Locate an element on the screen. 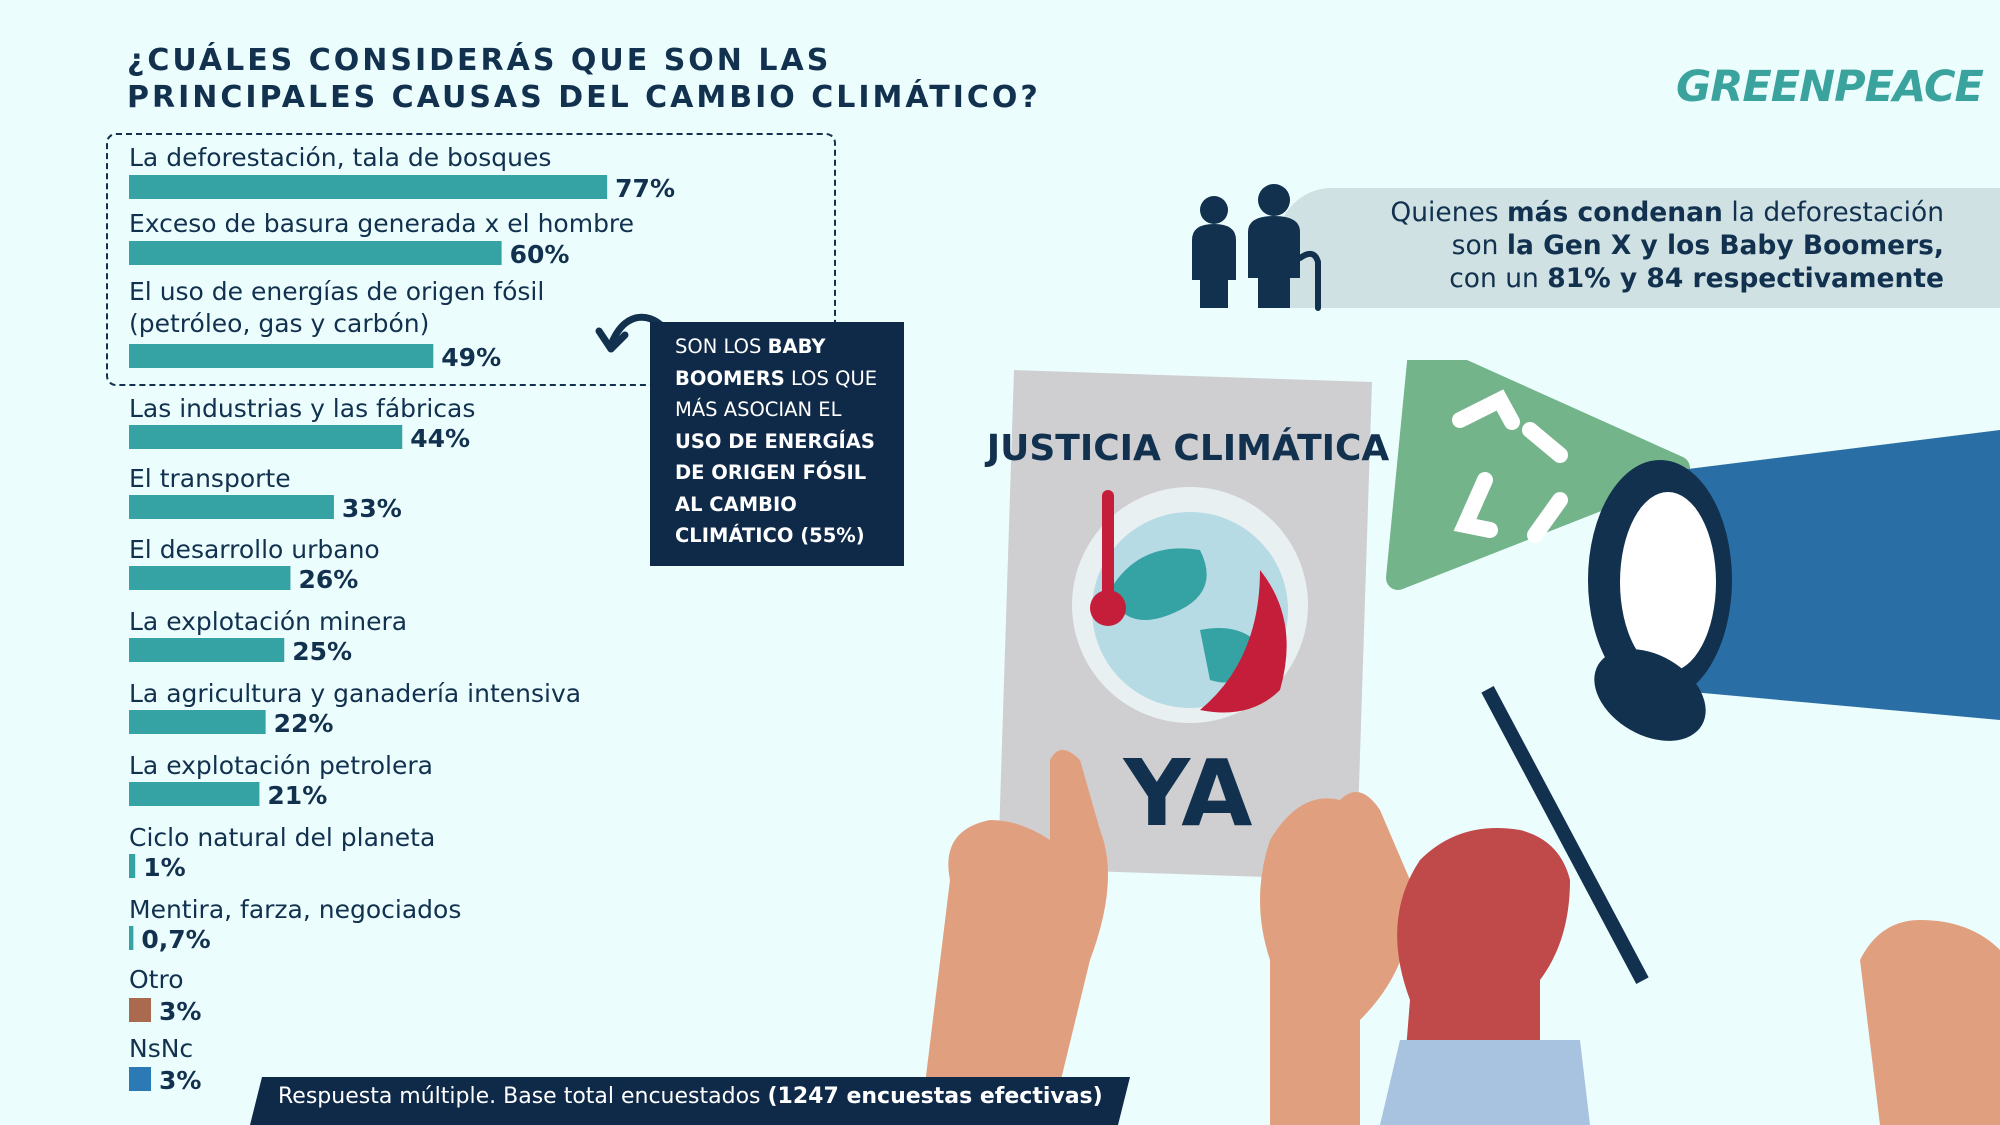 The image size is (2000, 1125). category-label: El uso de energías de origen fósil is located at coordinates (336, 291).